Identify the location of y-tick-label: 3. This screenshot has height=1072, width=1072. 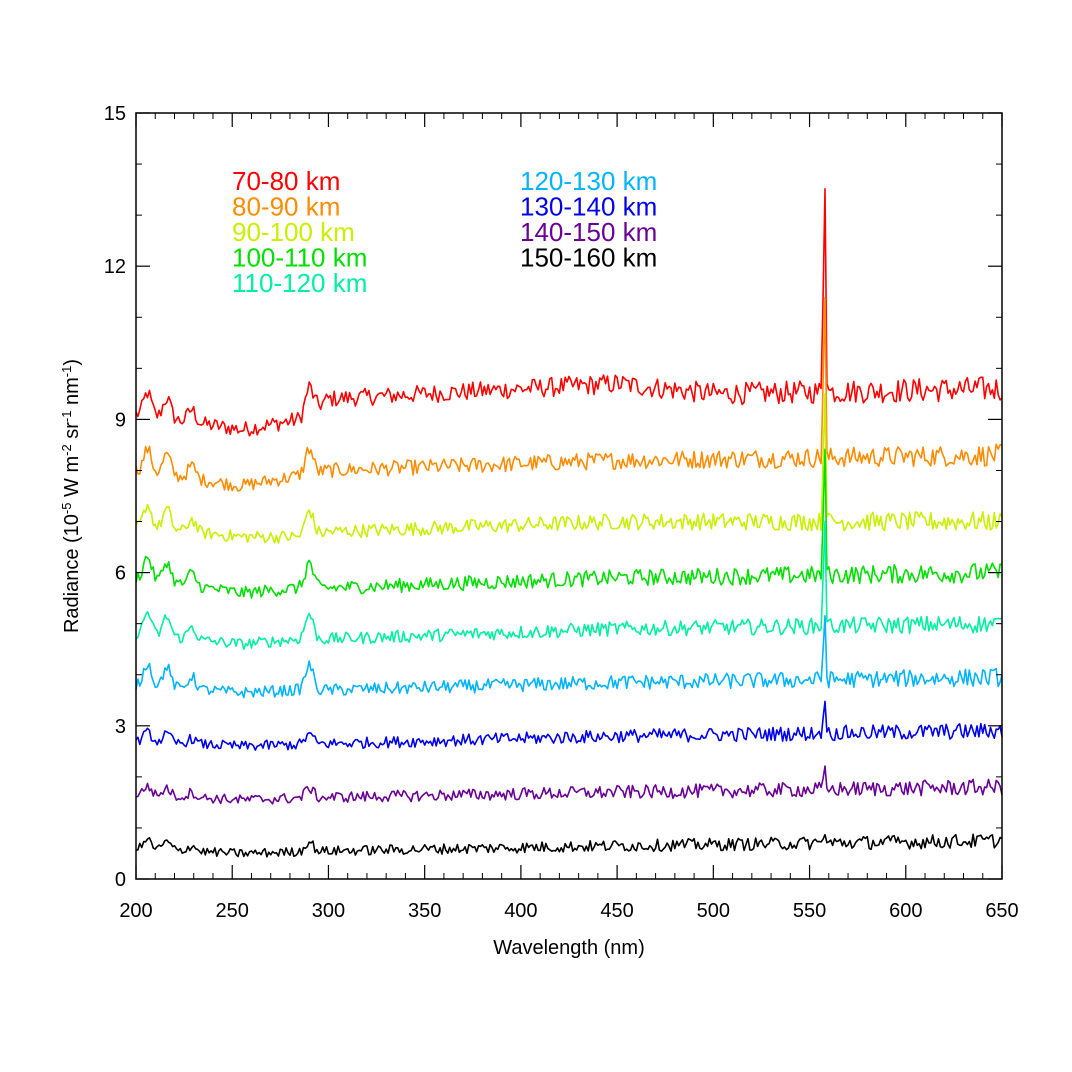
(120, 727).